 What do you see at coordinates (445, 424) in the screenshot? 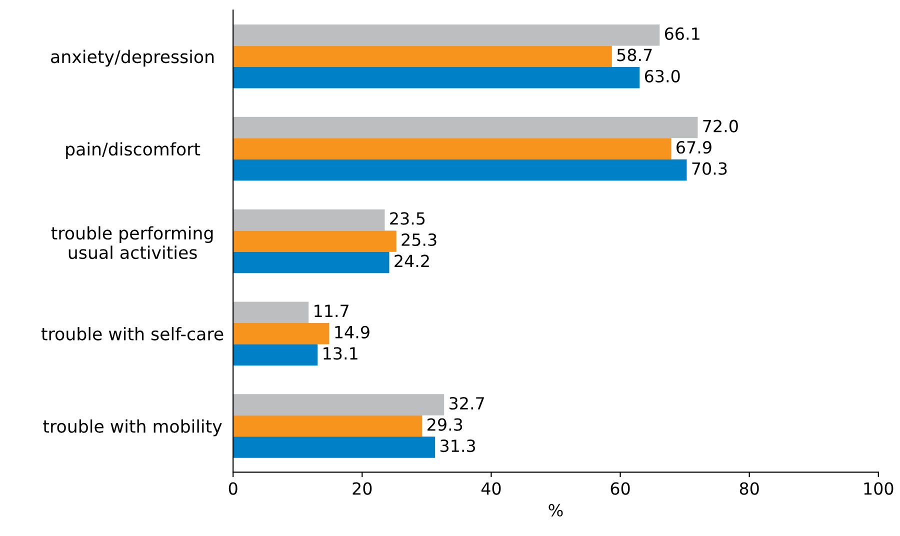
I see `data-label: 29.3` at bounding box center [445, 424].